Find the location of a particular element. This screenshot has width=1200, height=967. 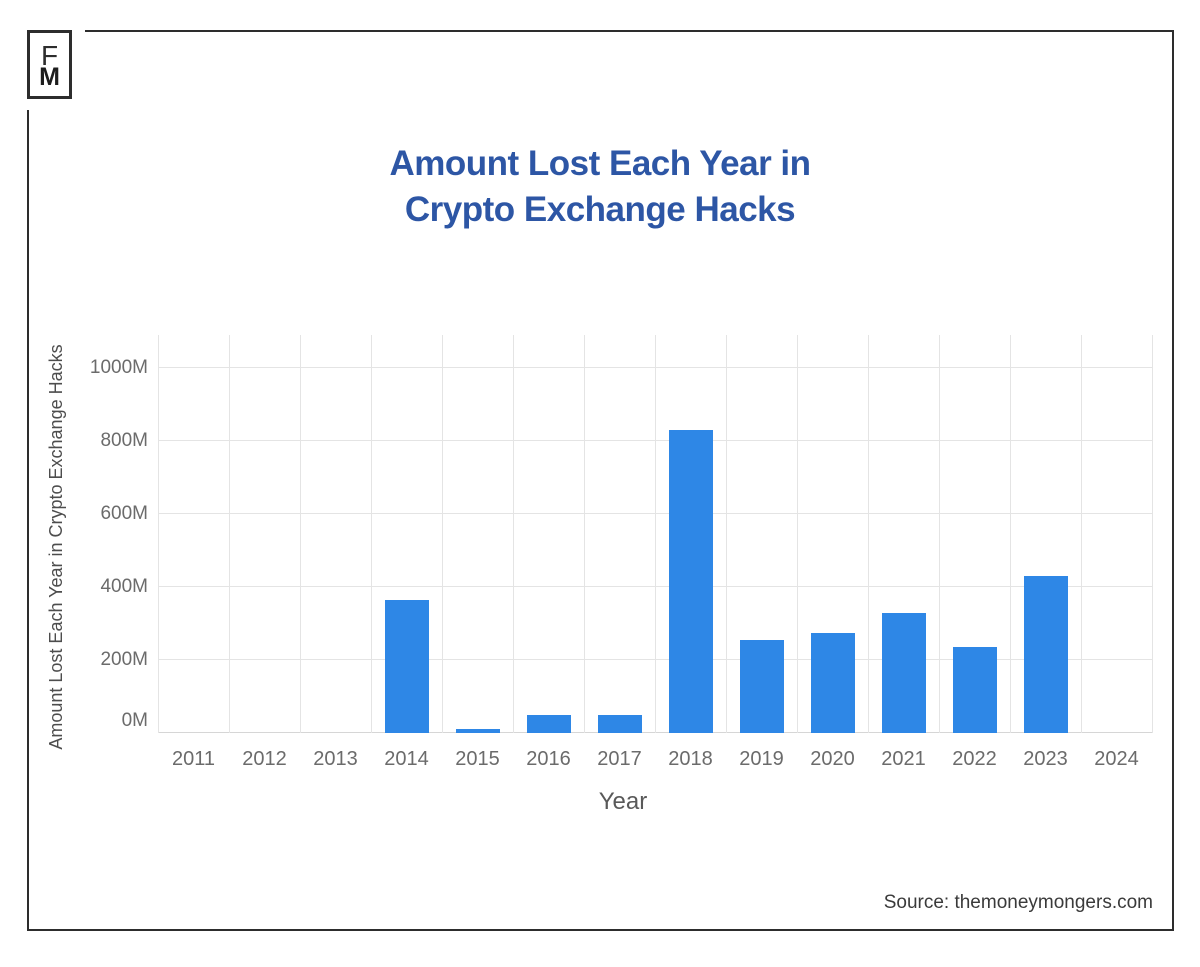

x-tick-2013: 2013 is located at coordinates (335, 759).